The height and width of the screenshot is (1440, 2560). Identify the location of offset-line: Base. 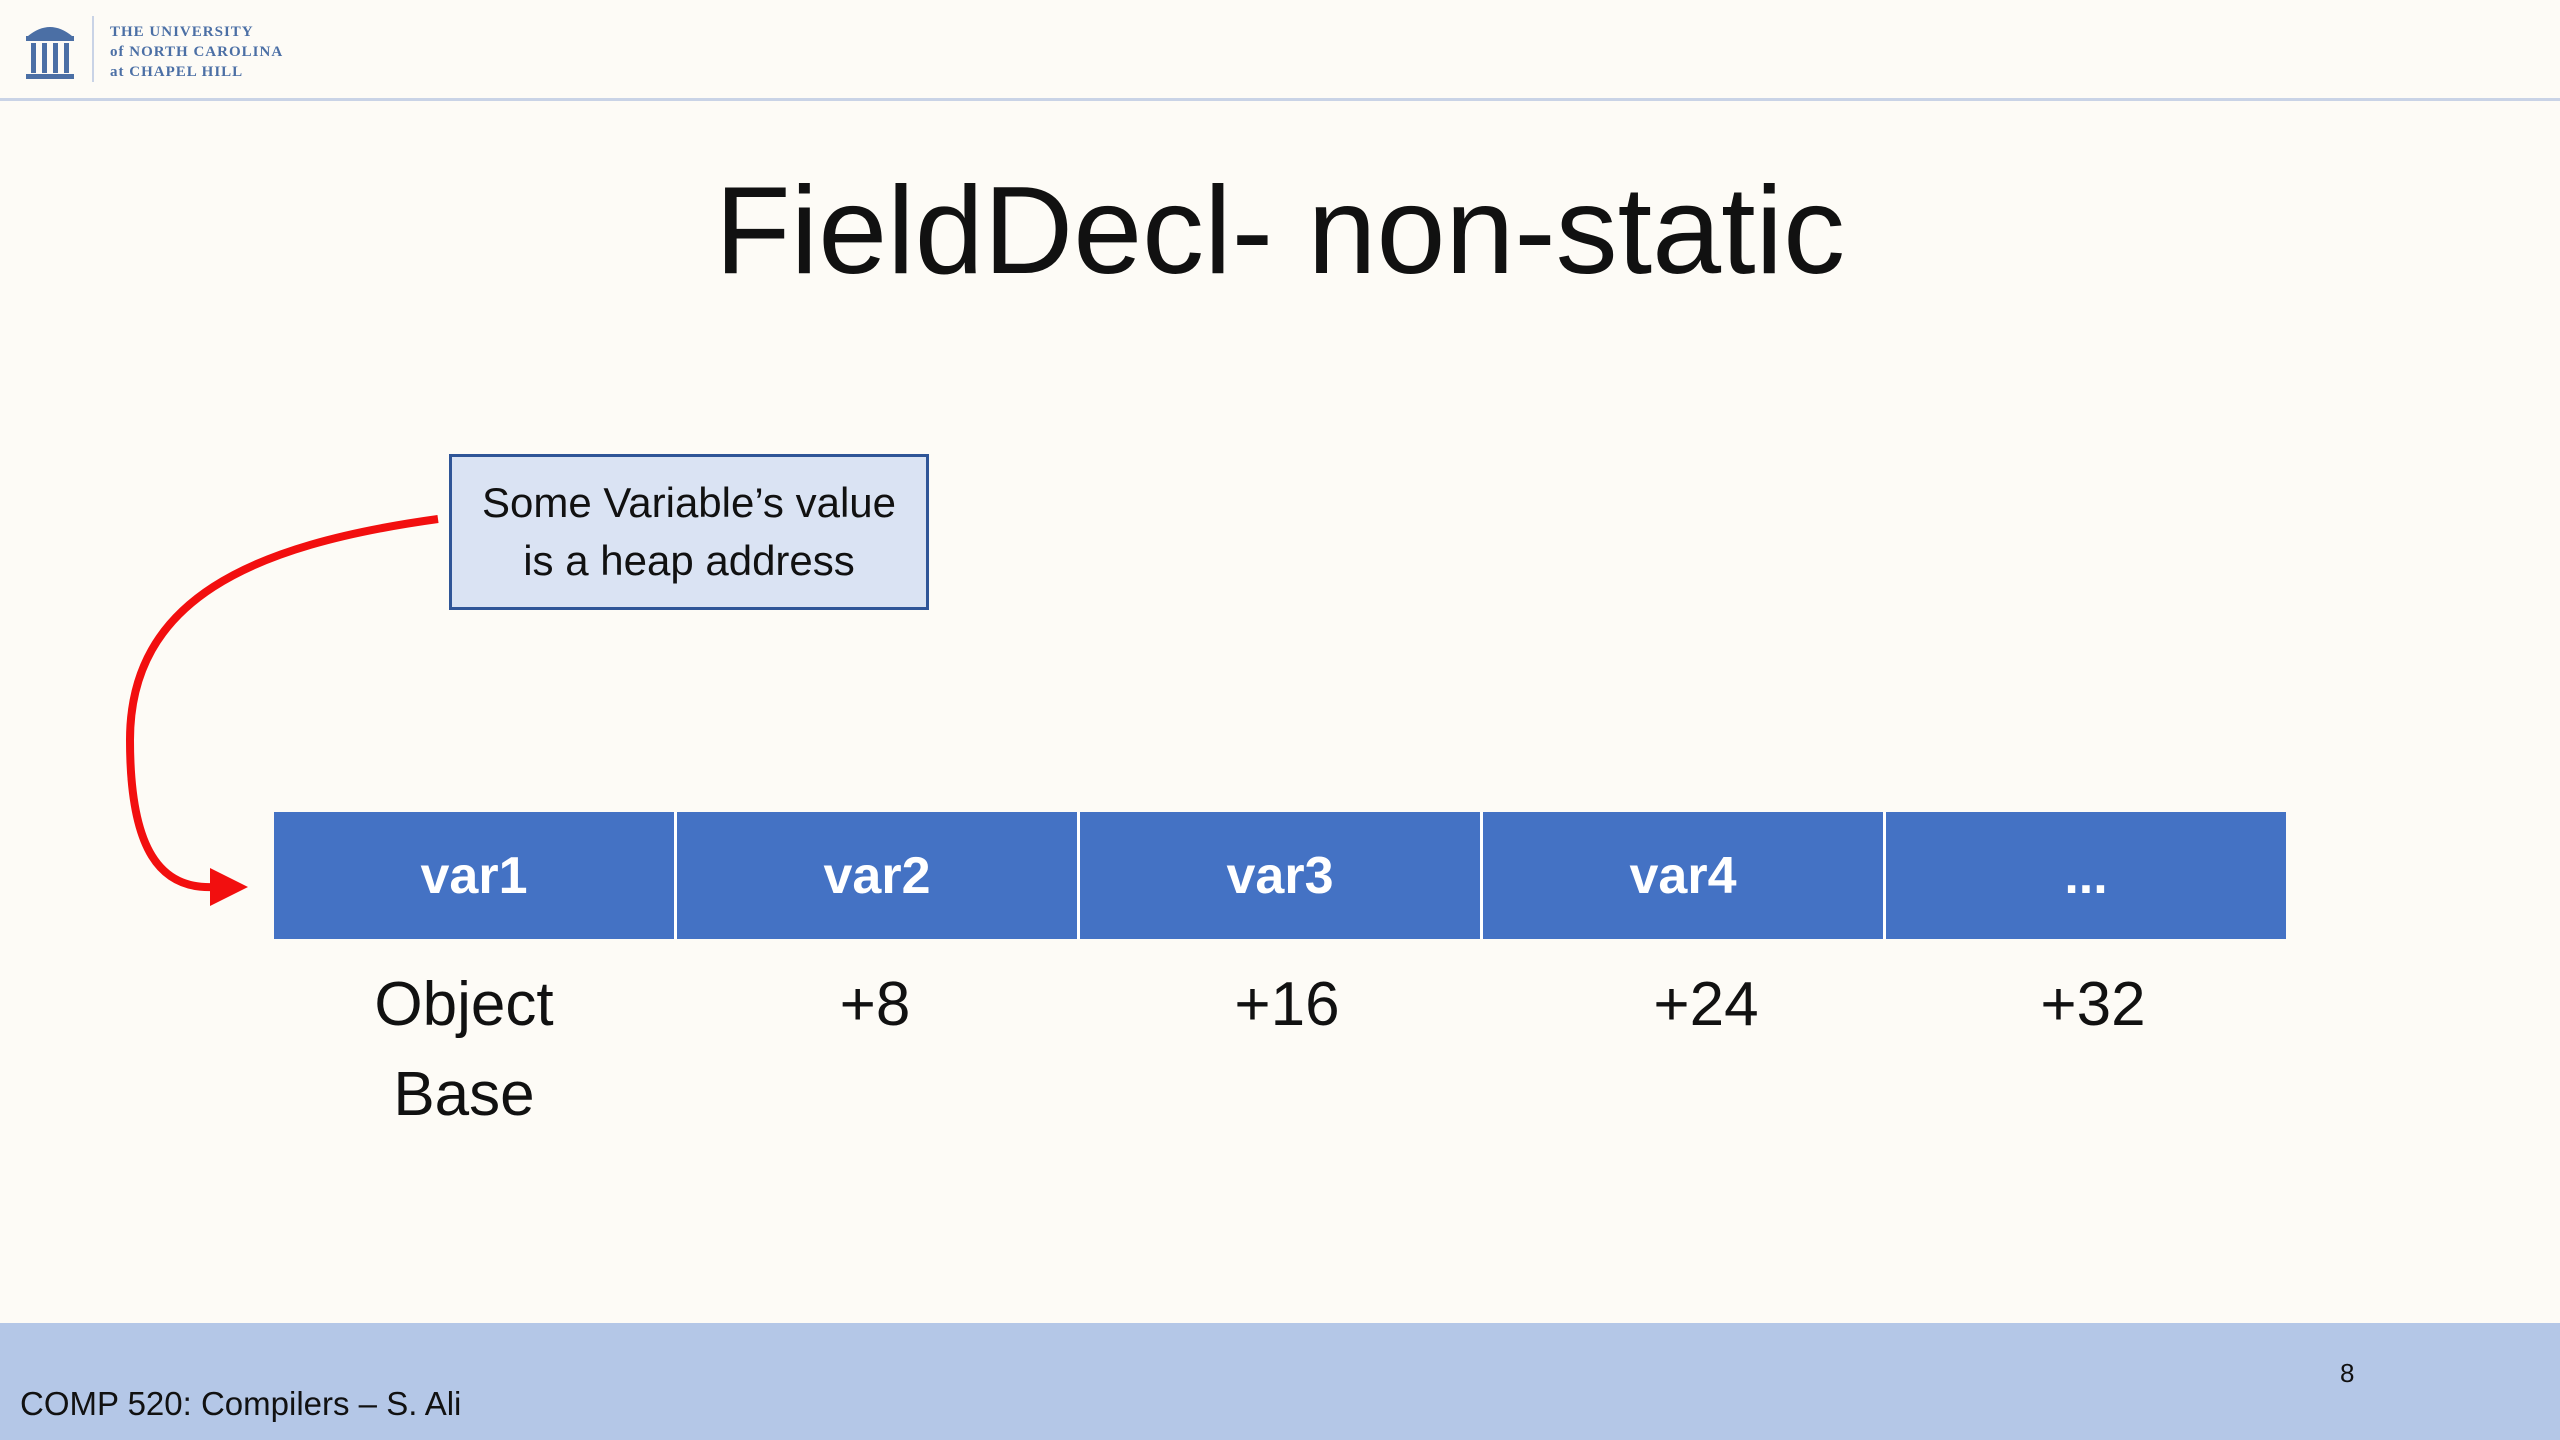
(464, 1094).